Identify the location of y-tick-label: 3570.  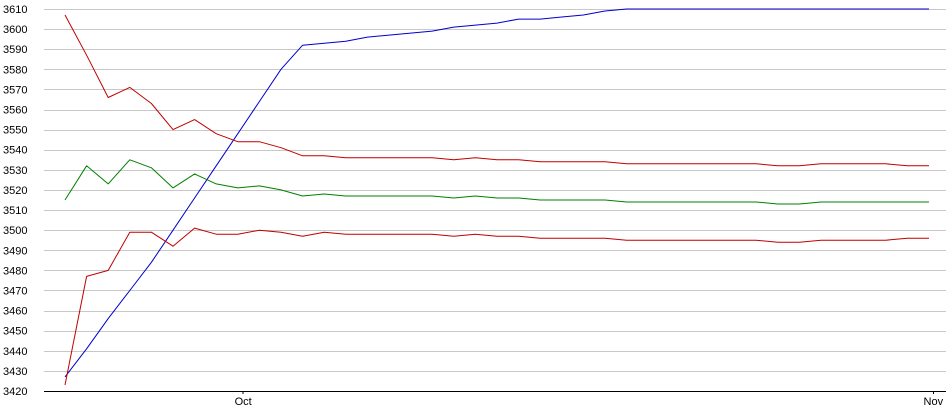
(15, 90).